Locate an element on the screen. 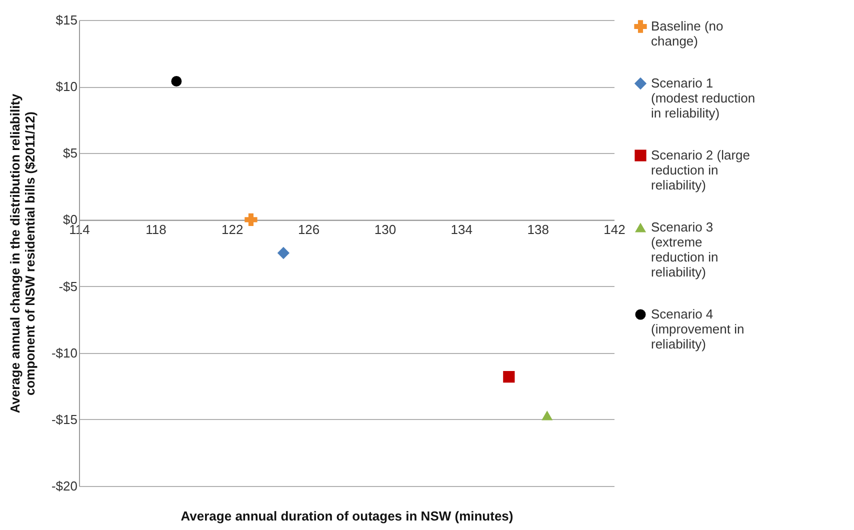 The width and height of the screenshot is (854, 530). y-axis-title: Average annual change in the distribution reliability component of NSW residential bills ($2011/12) is located at coordinates (22, 253).